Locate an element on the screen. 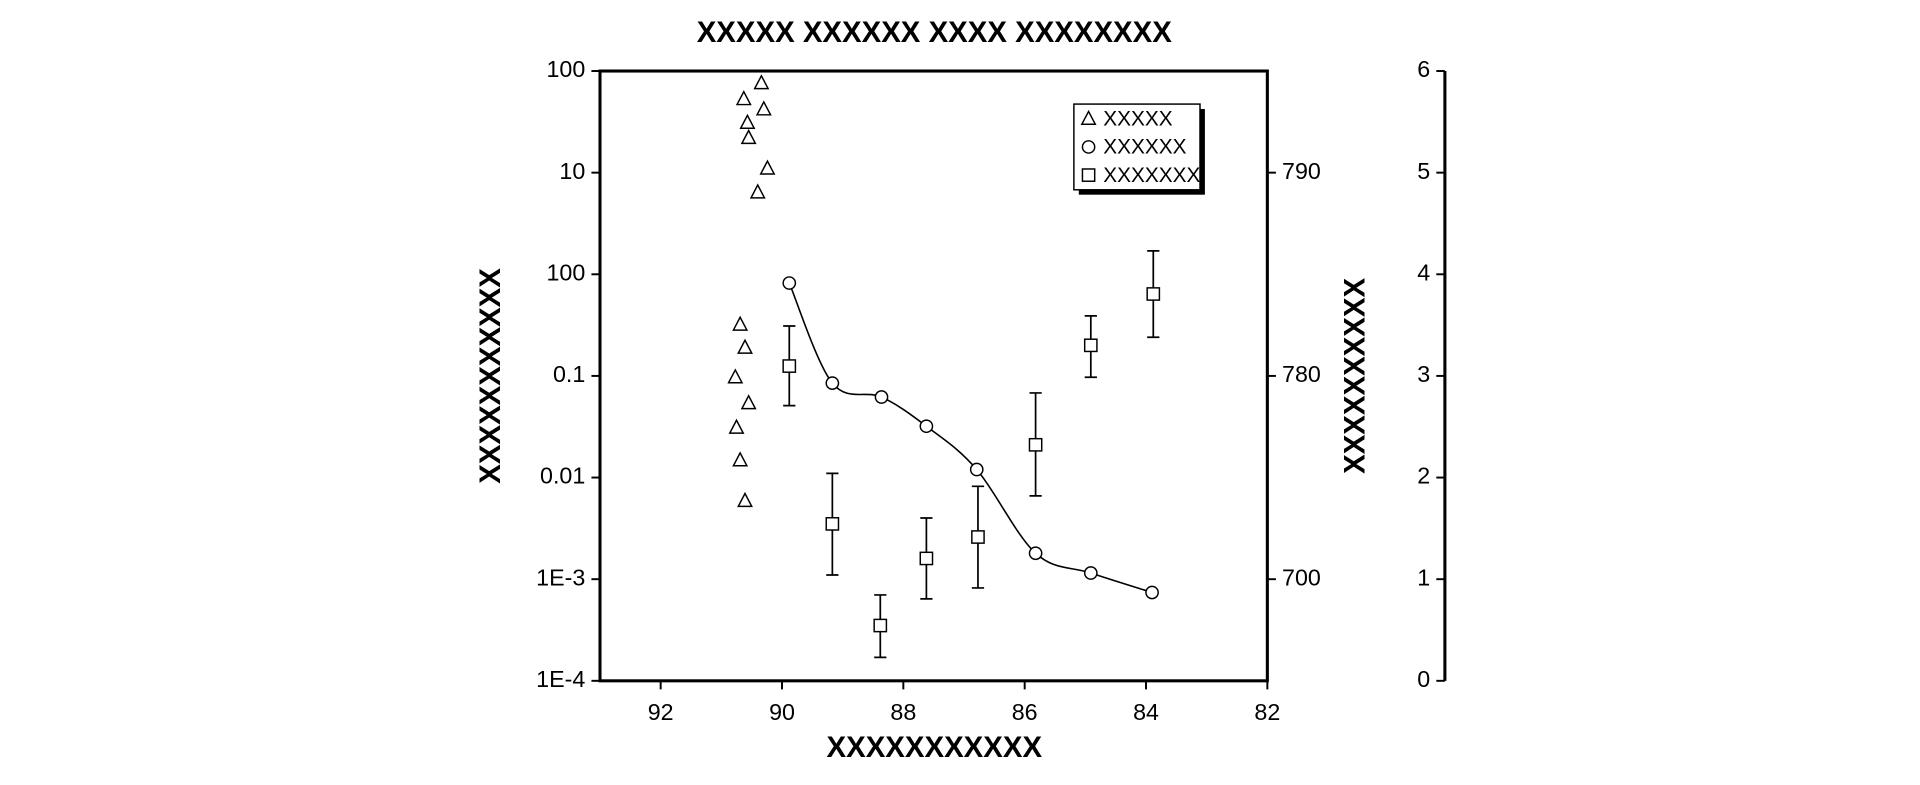 The height and width of the screenshot is (785, 1920). x-tick-label: 90 is located at coordinates (782, 712).